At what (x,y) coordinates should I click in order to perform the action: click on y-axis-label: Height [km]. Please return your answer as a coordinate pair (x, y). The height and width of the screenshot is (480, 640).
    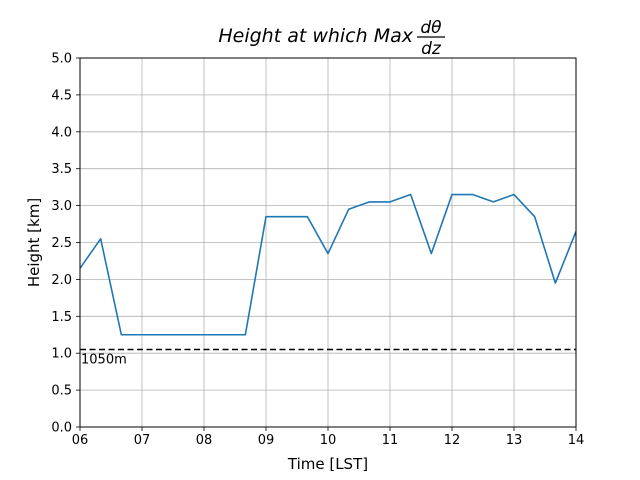
    Looking at the image, I should click on (34, 242).